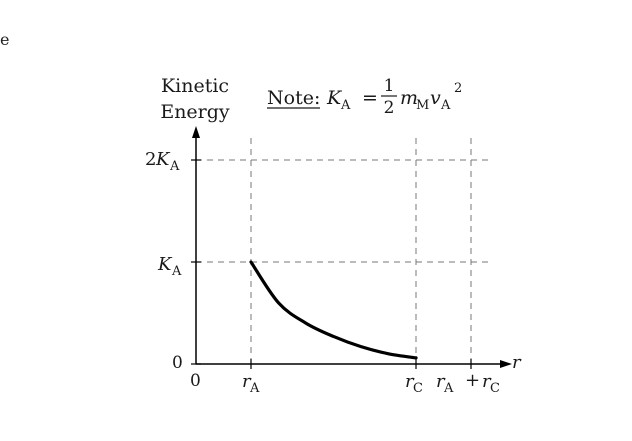 This screenshot has width=632, height=441. Describe the element at coordinates (334, 98) in the screenshot. I see `note-ka-symbol: K` at that location.